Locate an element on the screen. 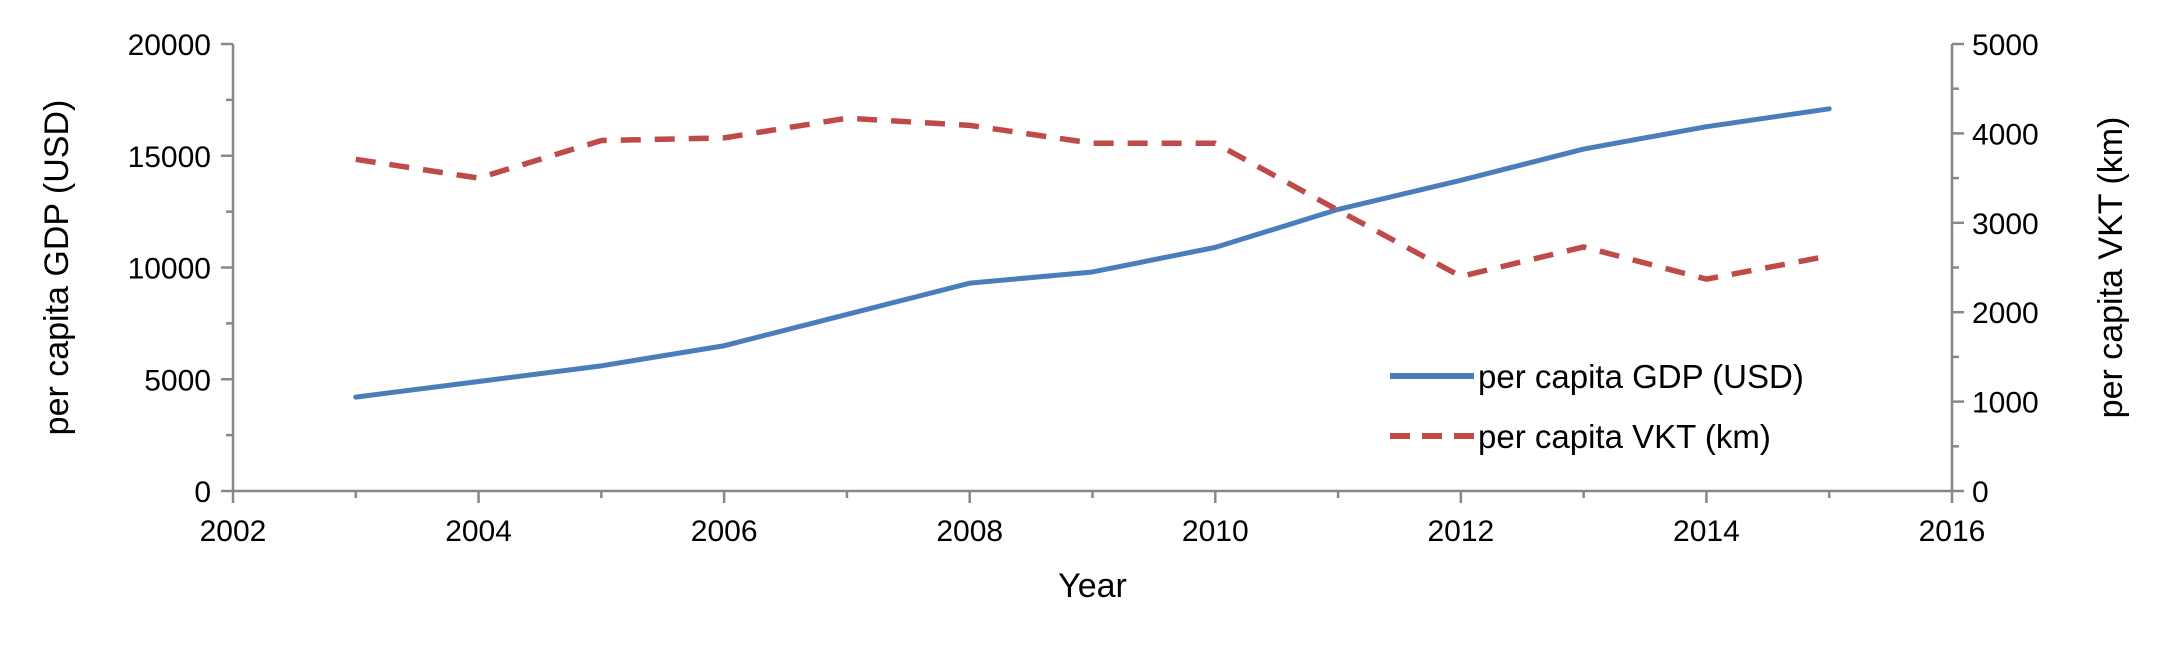  x-tick-label: 2012 is located at coordinates (1460, 531).